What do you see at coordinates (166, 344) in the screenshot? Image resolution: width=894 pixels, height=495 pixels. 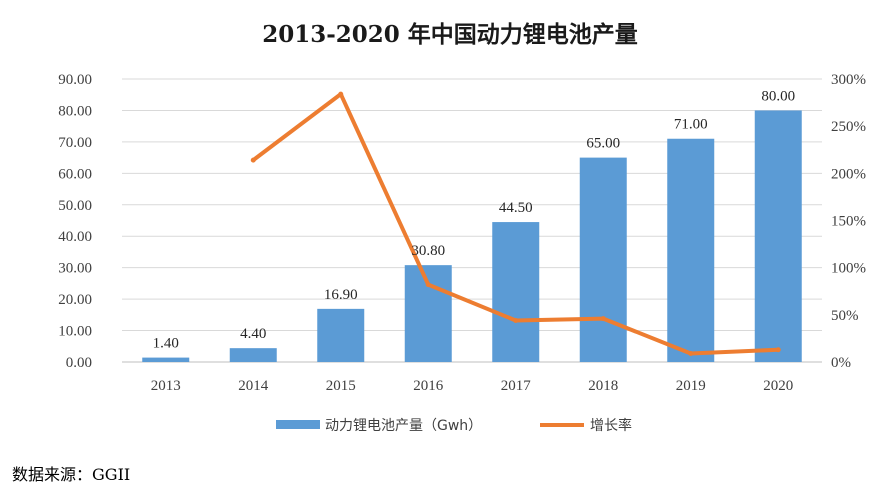 I see `bar-data-label: 1.40` at bounding box center [166, 344].